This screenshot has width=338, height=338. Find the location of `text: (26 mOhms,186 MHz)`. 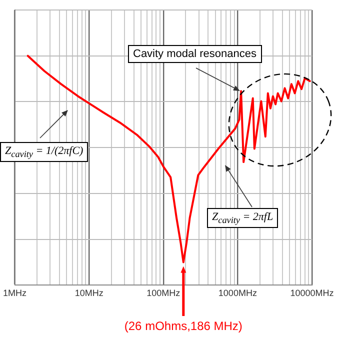

text: (26 mOhms,186 MHz) is located at coordinates (183, 326).